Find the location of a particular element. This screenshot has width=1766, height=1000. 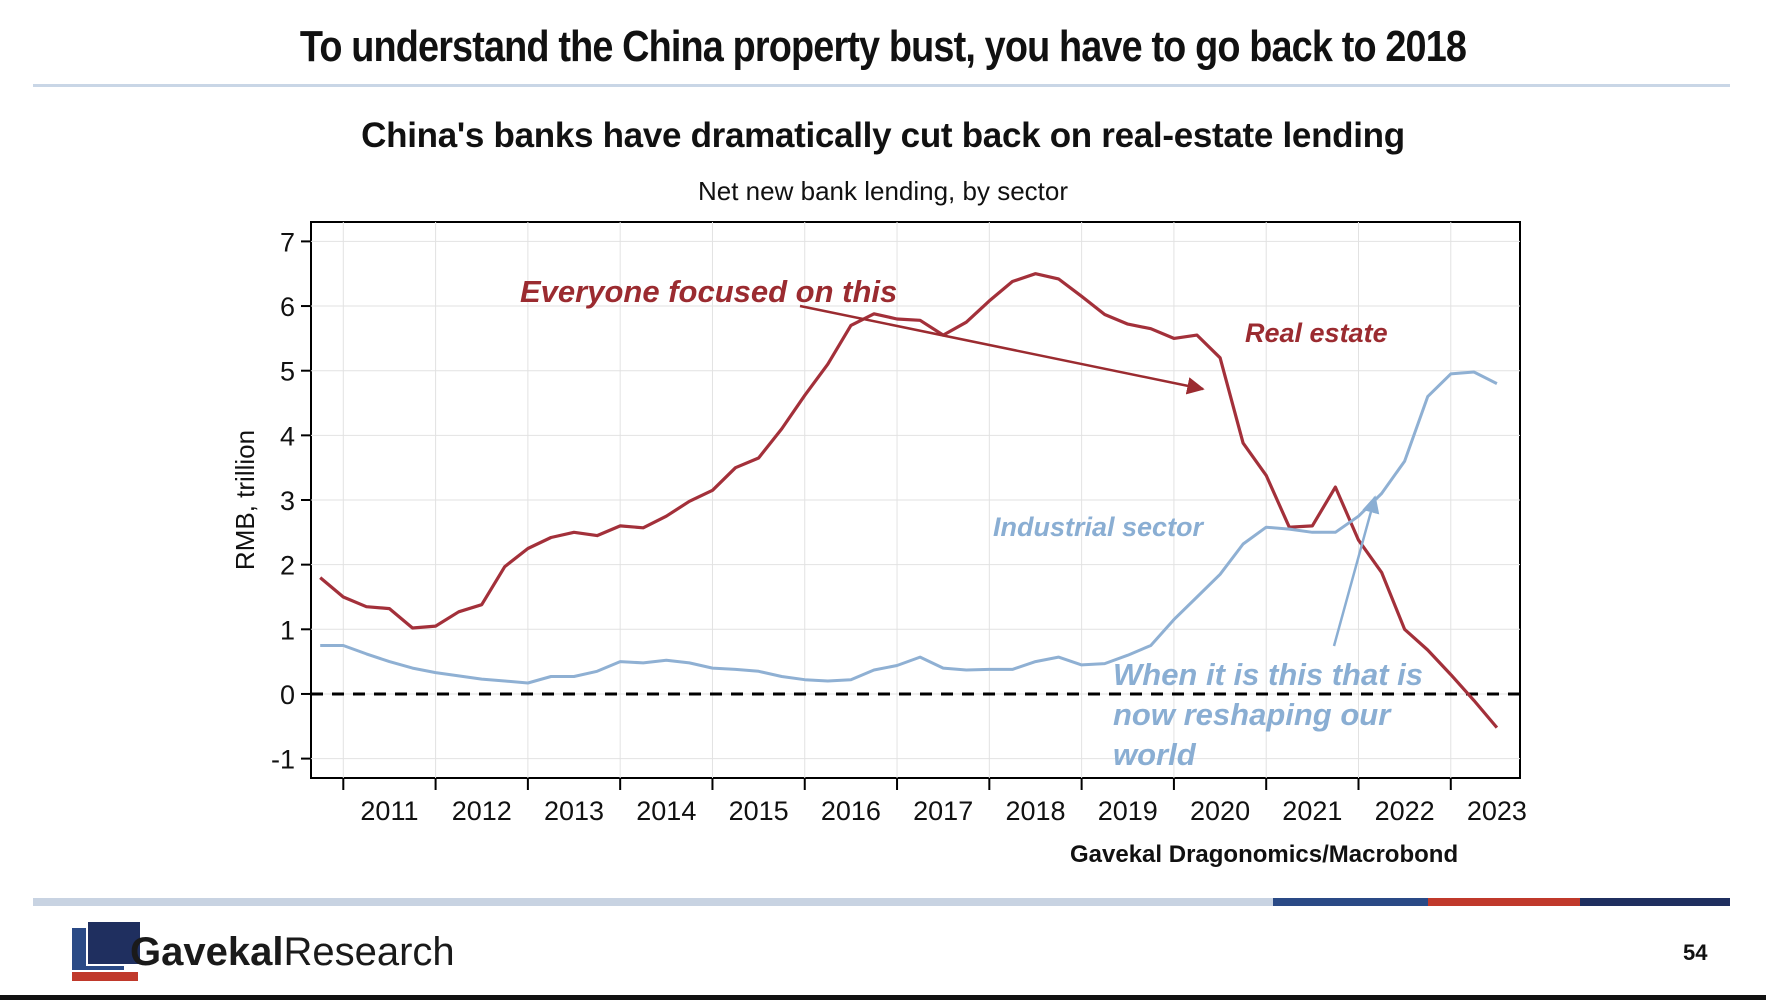

x-tick-label: 2023 is located at coordinates (1497, 811).